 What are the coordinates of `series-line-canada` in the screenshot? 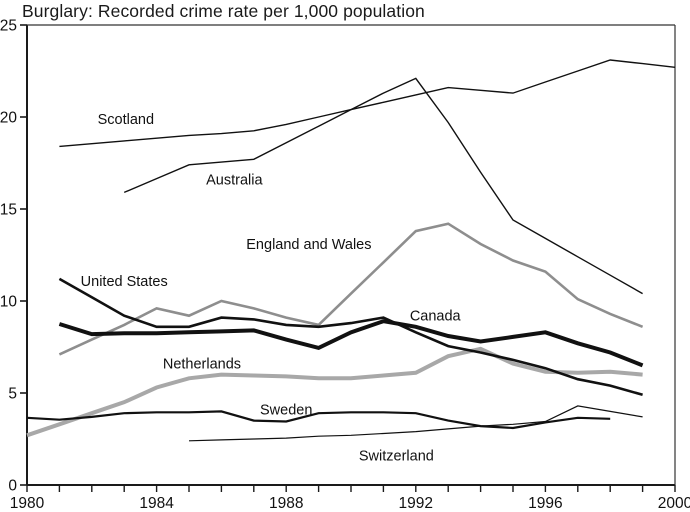 It's located at (351, 343).